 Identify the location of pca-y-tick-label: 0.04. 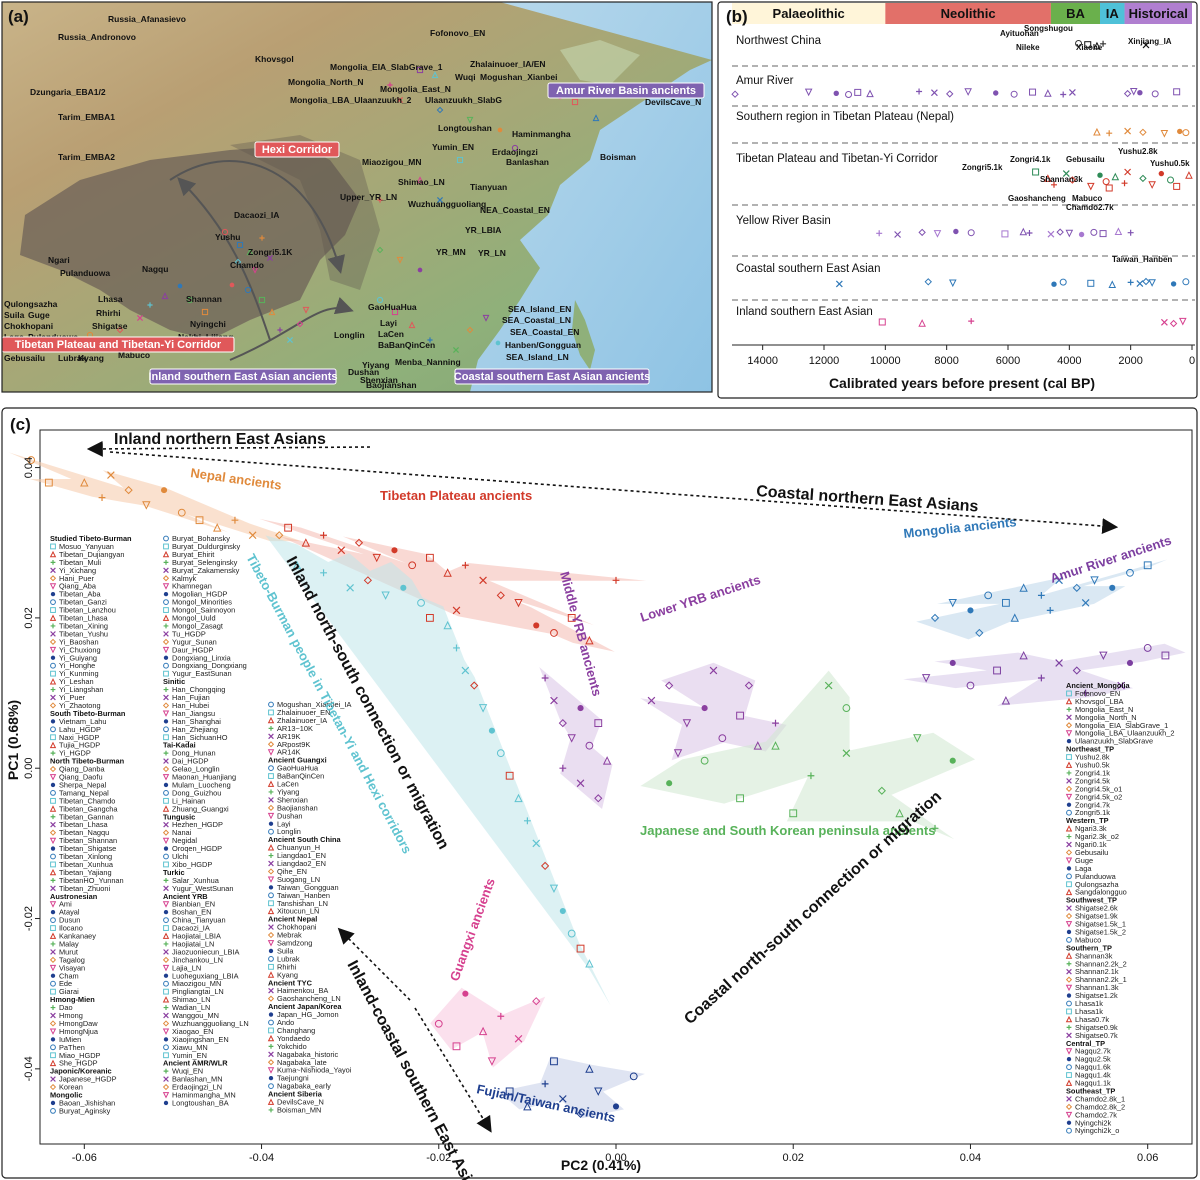
(29, 467).